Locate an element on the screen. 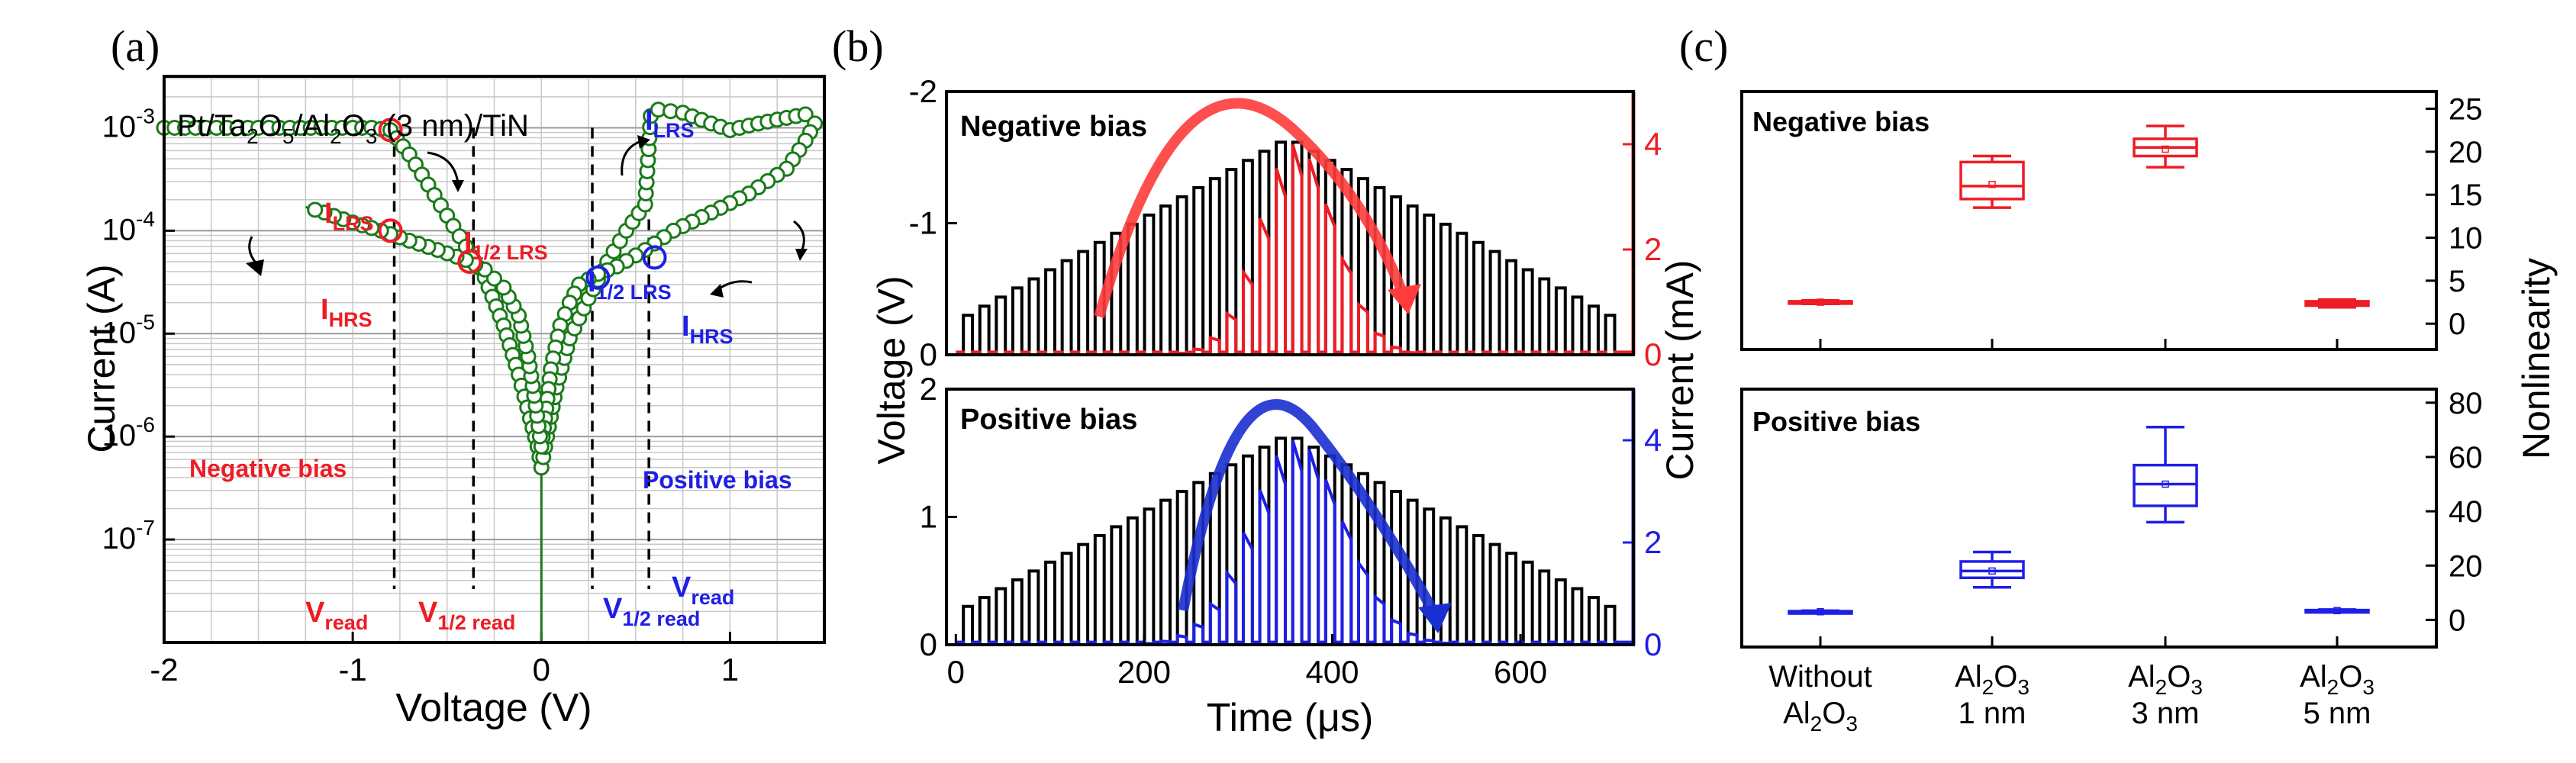 Image resolution: width=2576 pixels, height=763 pixels. x-tick-label: 600 is located at coordinates (1521, 672).